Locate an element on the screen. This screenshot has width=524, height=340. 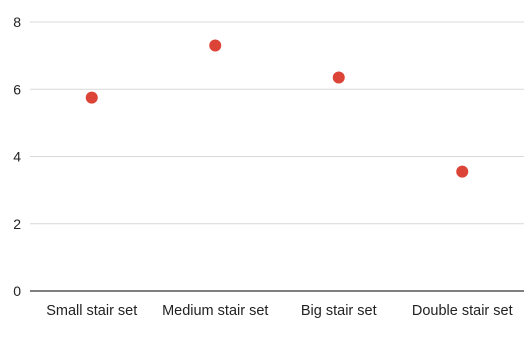
y-tick-label: 8 is located at coordinates (17, 22).